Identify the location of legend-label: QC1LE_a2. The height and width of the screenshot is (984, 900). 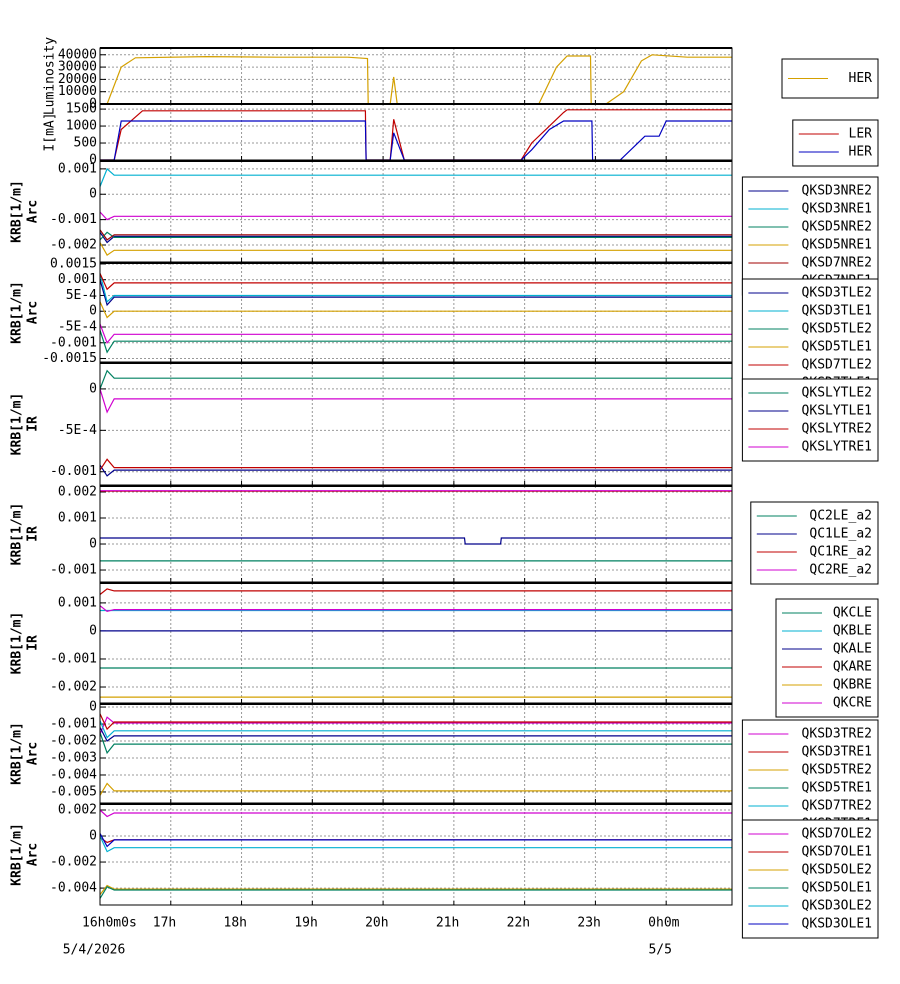
(840, 534).